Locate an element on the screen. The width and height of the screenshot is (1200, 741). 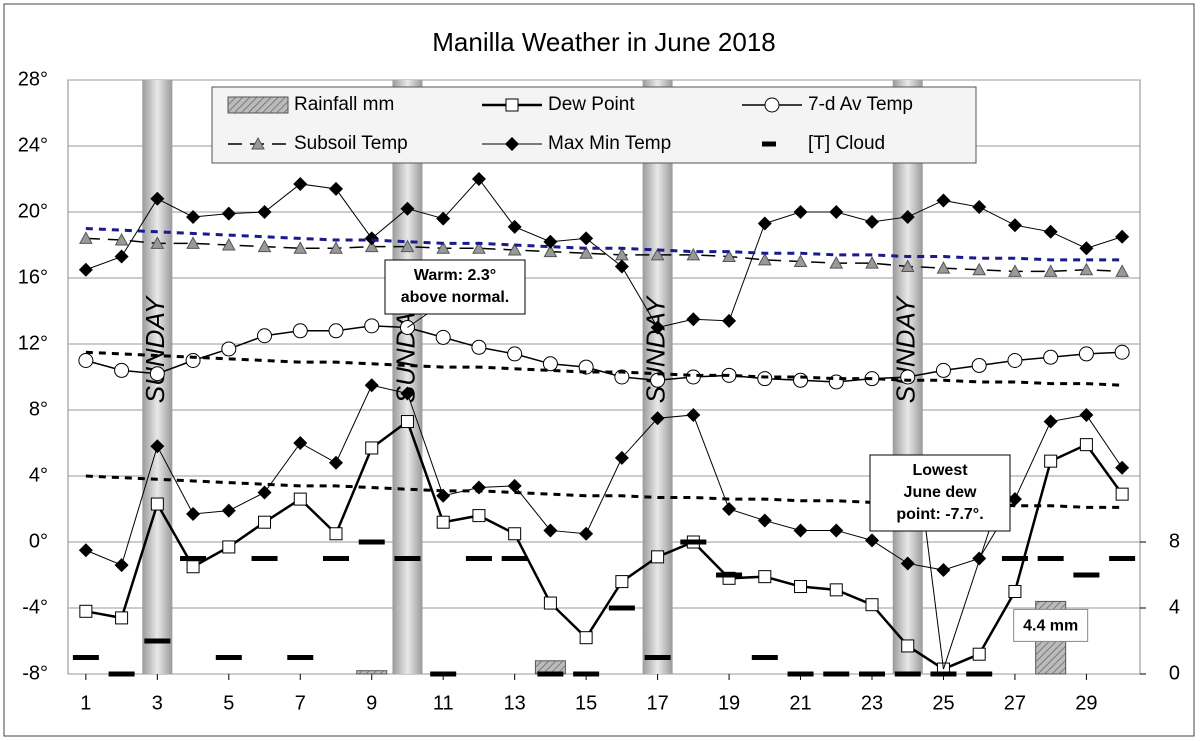
legend-label: Rainfall mm is located at coordinates (344, 104).